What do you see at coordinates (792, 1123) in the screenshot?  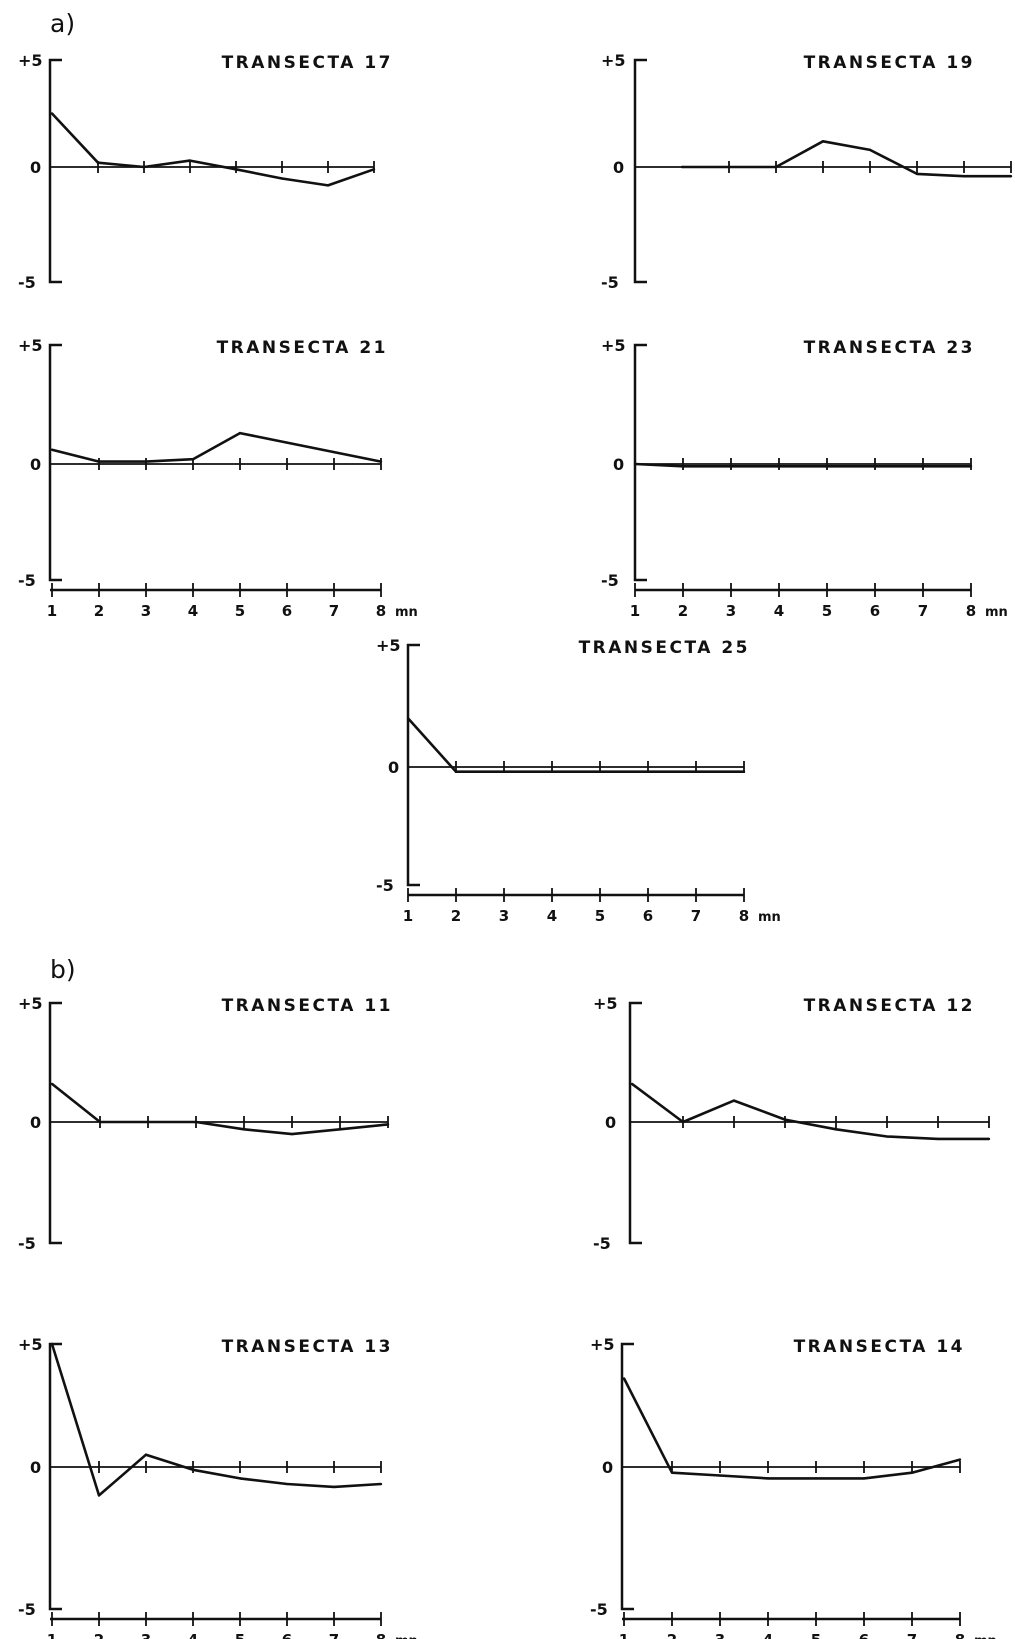 I see `chart-panel: TRANSECTA 12 +5 0 -5` at bounding box center [792, 1123].